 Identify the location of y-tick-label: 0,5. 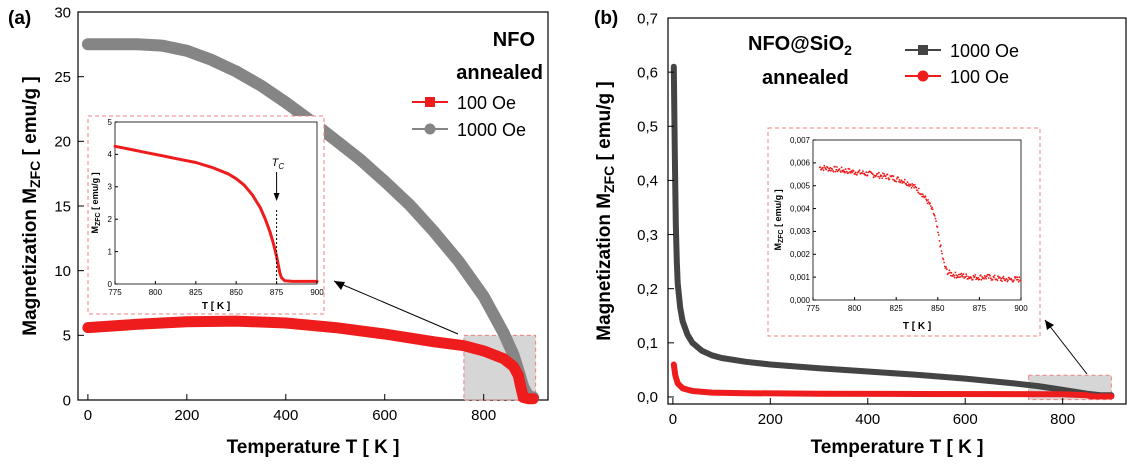
(647, 127).